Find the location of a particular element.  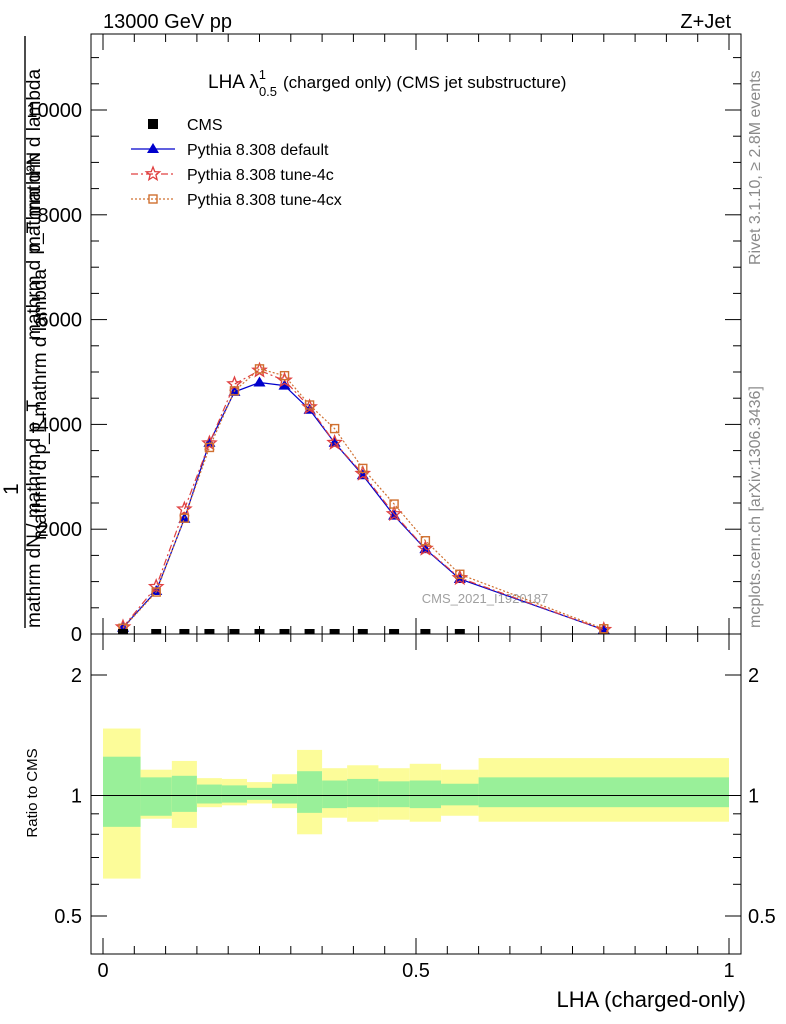

ylabel-denominator: mathrm dN / mathrm d p_T is located at coordinates (34, 514).